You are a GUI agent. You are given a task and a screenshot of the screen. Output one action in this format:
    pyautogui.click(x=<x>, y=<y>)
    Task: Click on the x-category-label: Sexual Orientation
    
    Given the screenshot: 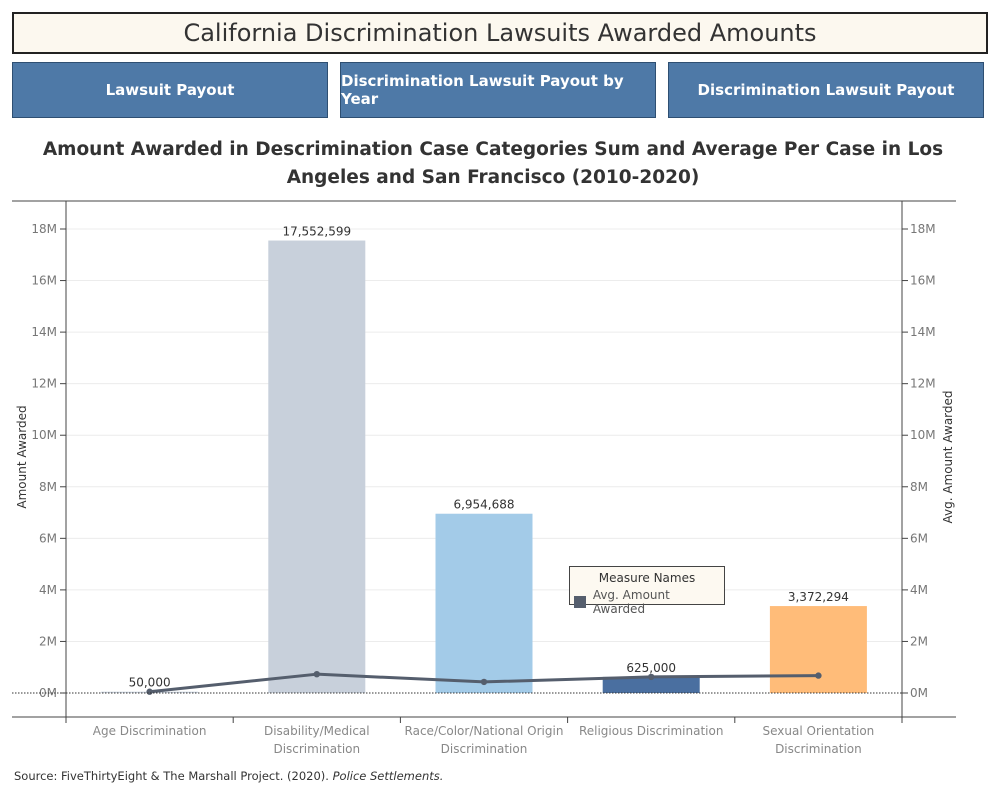 What is the action you would take?
    pyautogui.click(x=819, y=731)
    